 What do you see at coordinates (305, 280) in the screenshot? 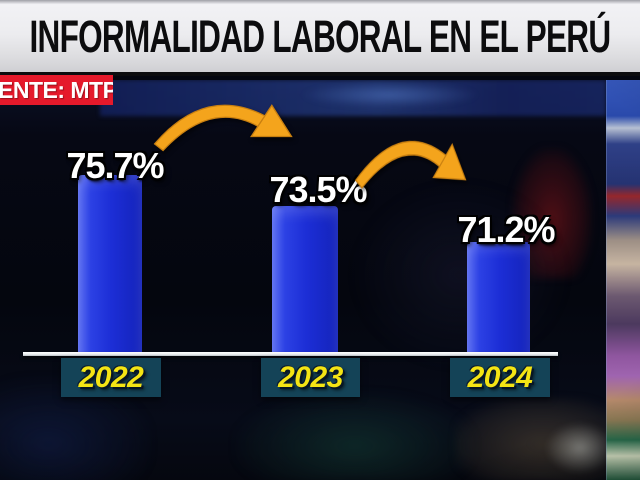
I see `bar-2023` at bounding box center [305, 280].